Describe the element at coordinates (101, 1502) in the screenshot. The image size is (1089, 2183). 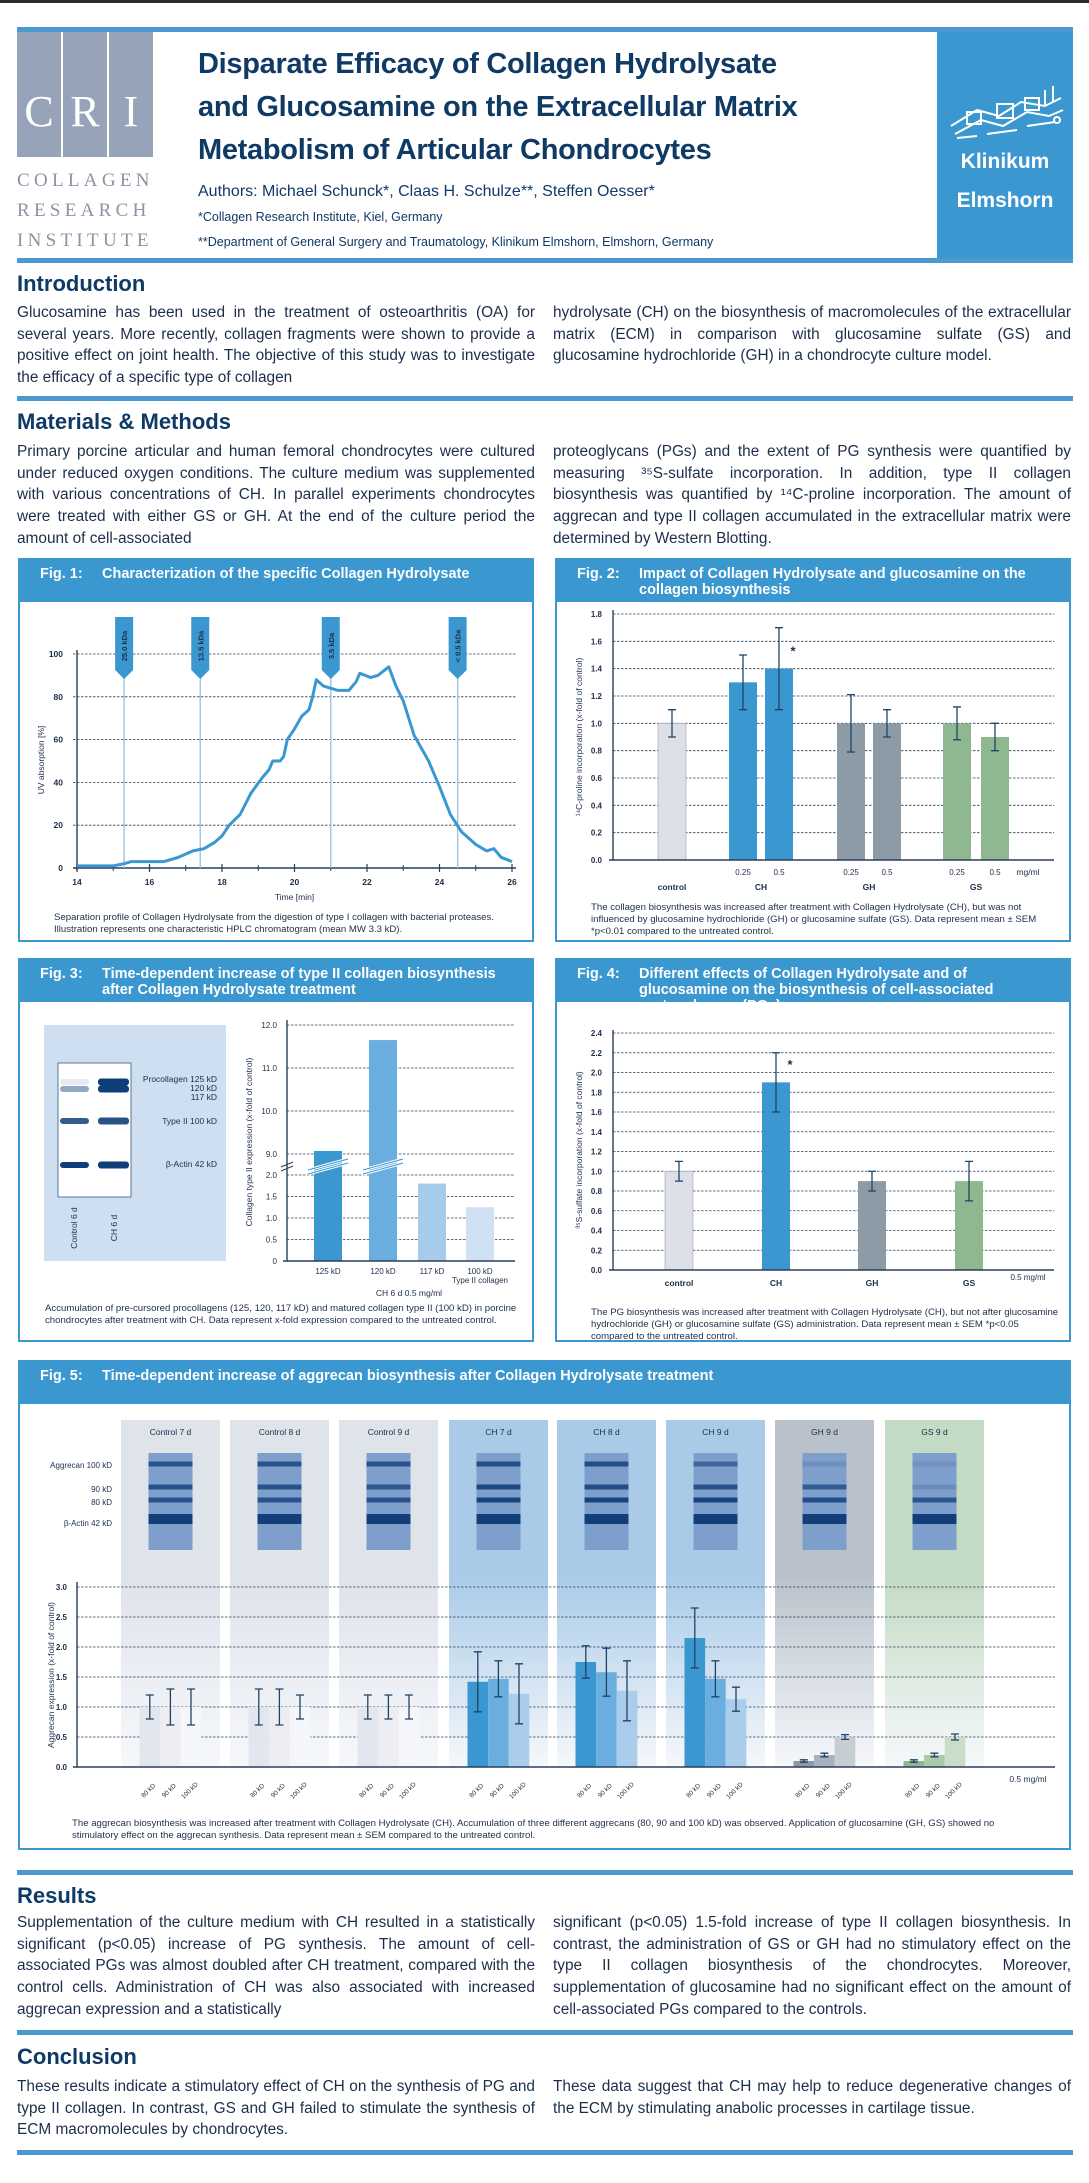
I see `blot-band-label: 80 kD` at that location.